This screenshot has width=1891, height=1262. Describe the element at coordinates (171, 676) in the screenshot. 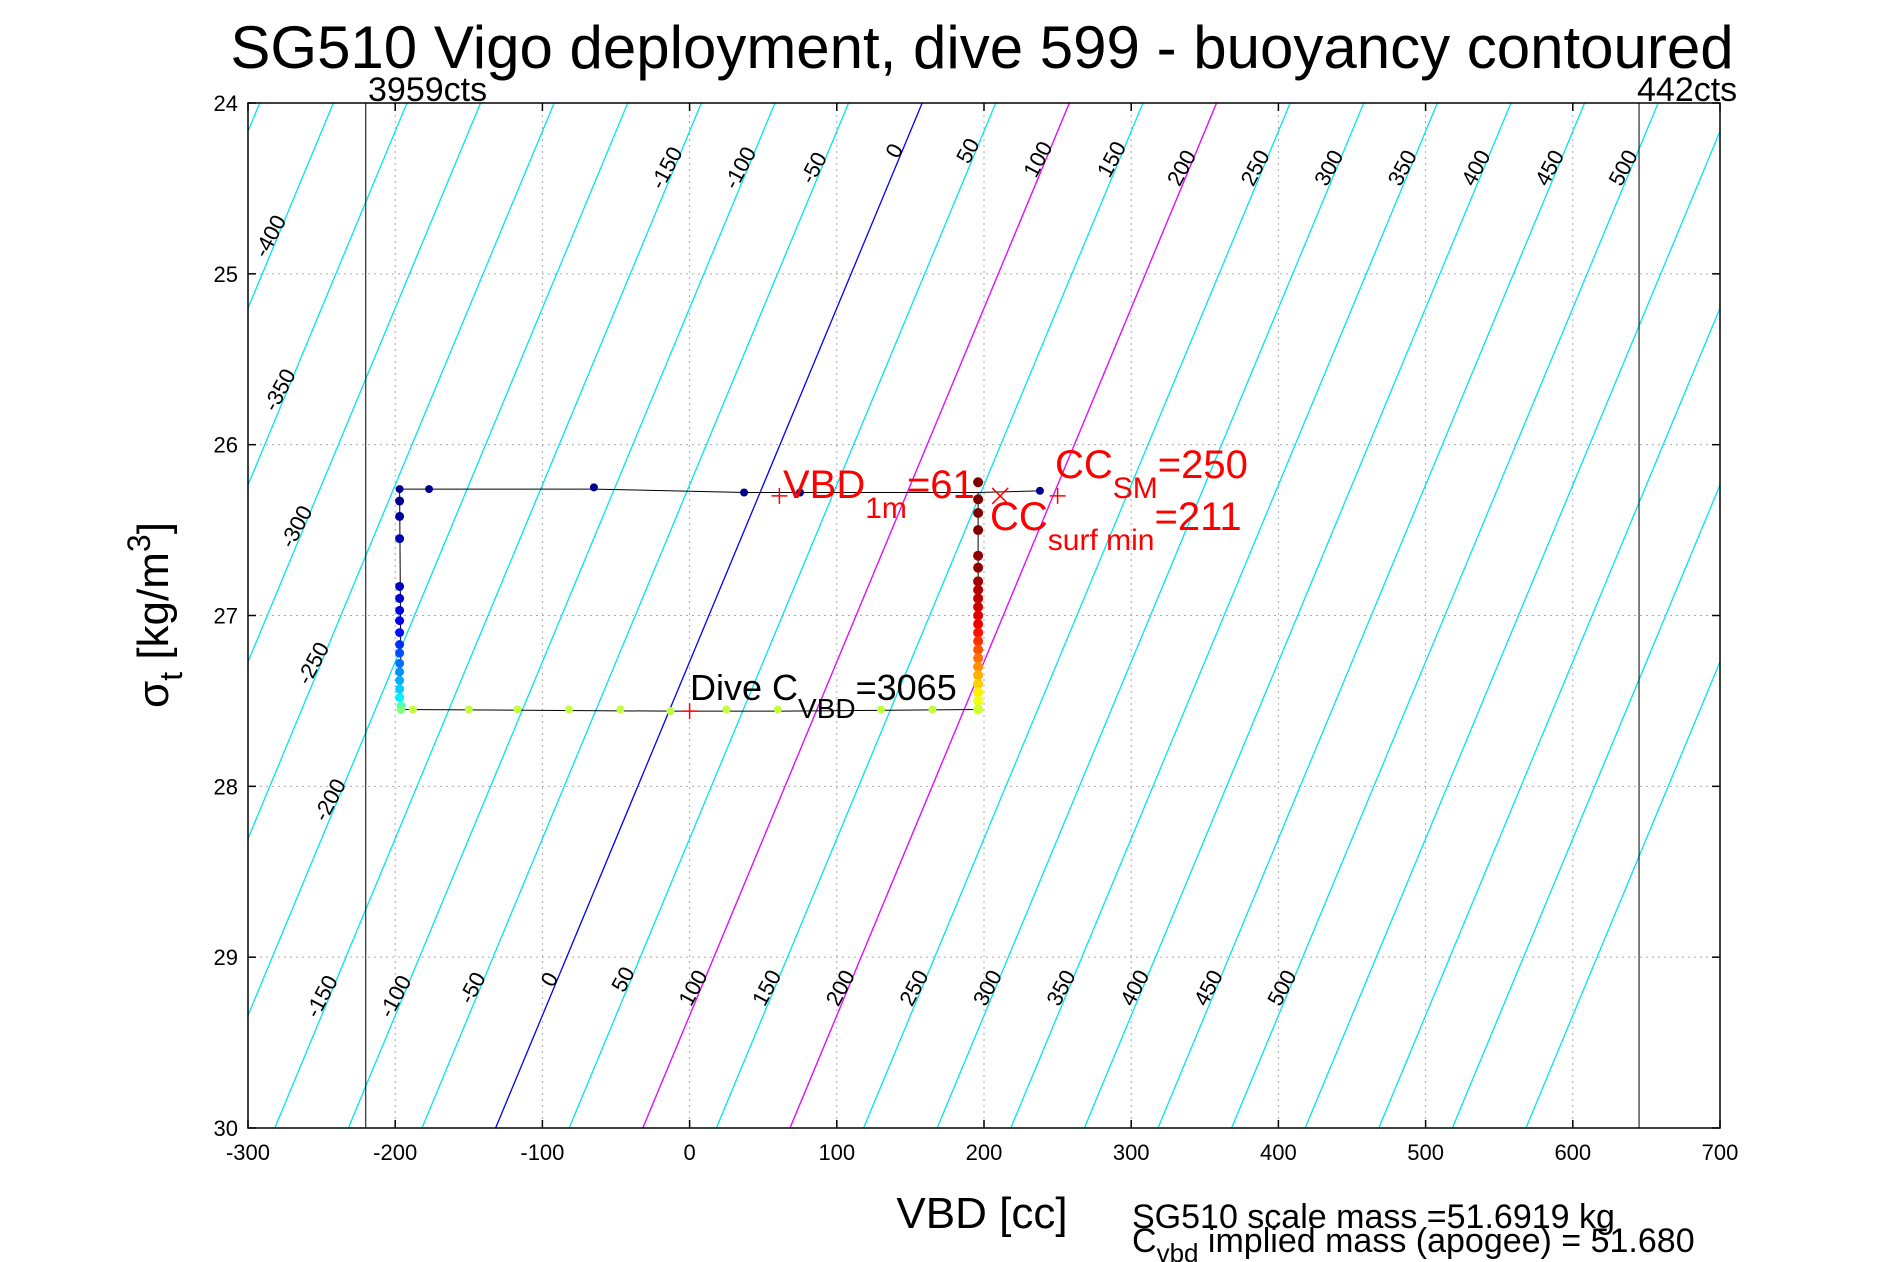

I see `y-axis-label-sub: t` at that location.